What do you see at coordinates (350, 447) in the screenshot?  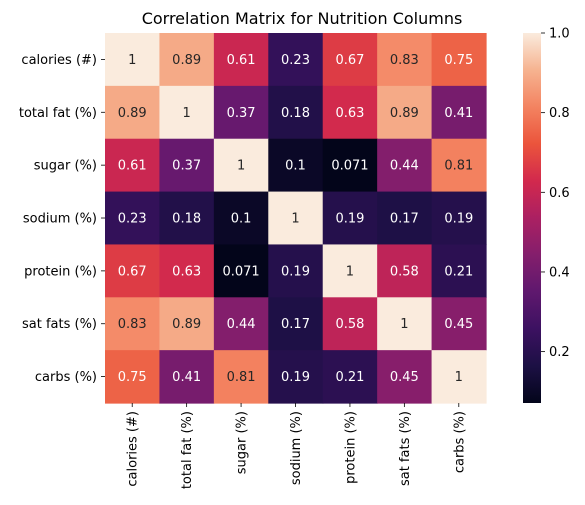 I see `x-tick-label: protein (%)` at bounding box center [350, 447].